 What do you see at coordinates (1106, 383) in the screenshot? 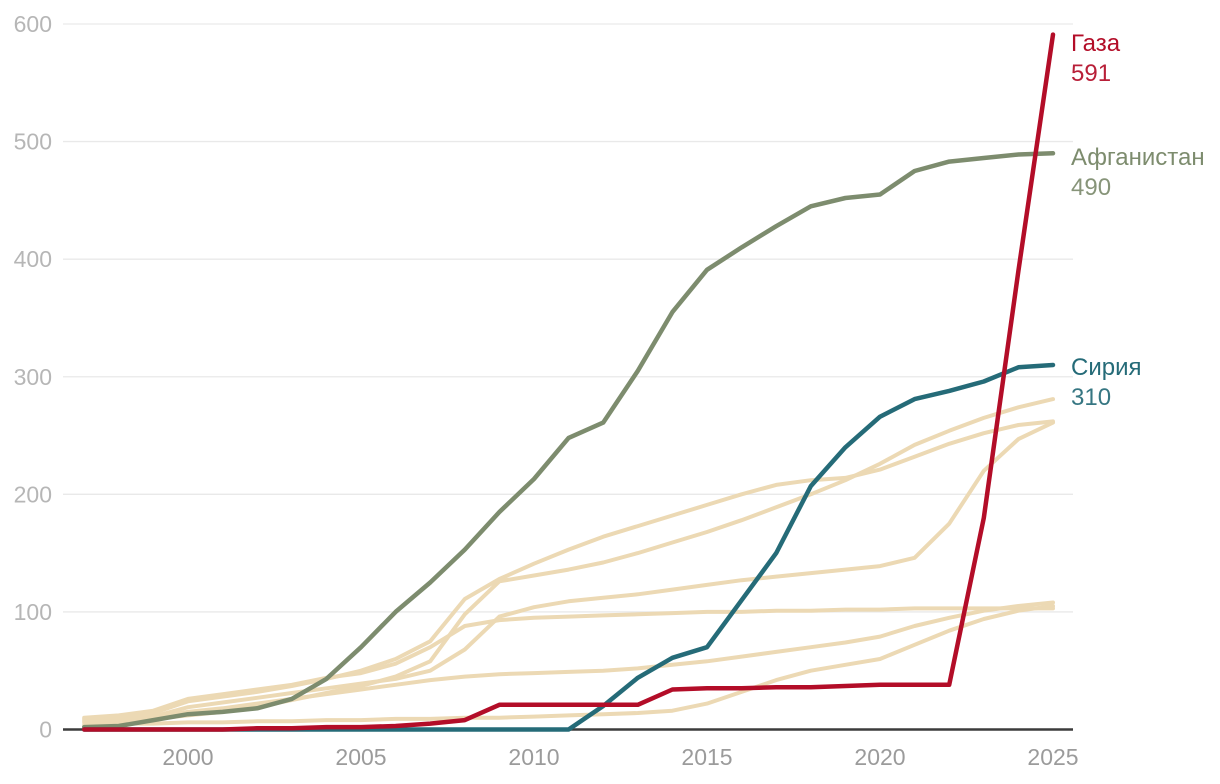
I see `series-label-syria: Сирия 310` at bounding box center [1106, 383].